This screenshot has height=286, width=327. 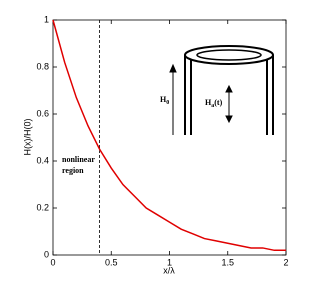 What do you see at coordinates (227, 262) in the screenshot?
I see `x-tick-label: 1.5` at bounding box center [227, 262].